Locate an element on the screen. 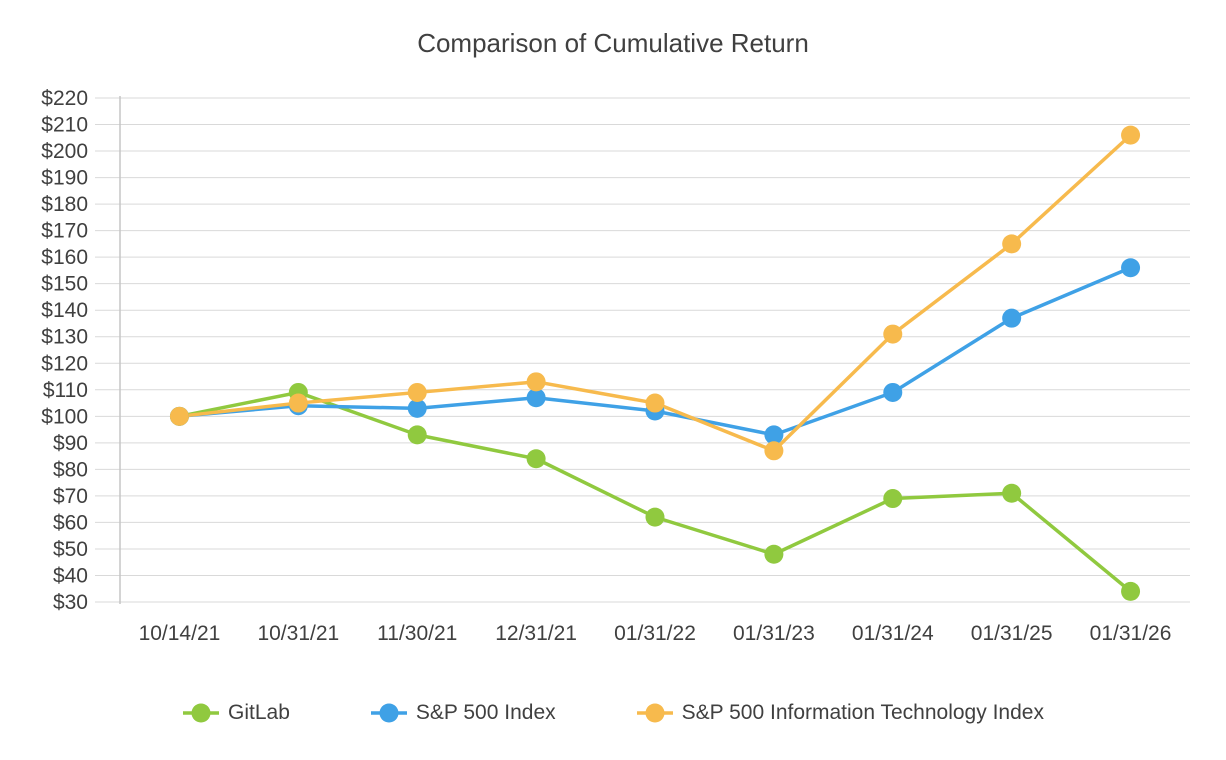 The image size is (1226, 760). sp500-it-series-marker-icon is located at coordinates (654, 713).